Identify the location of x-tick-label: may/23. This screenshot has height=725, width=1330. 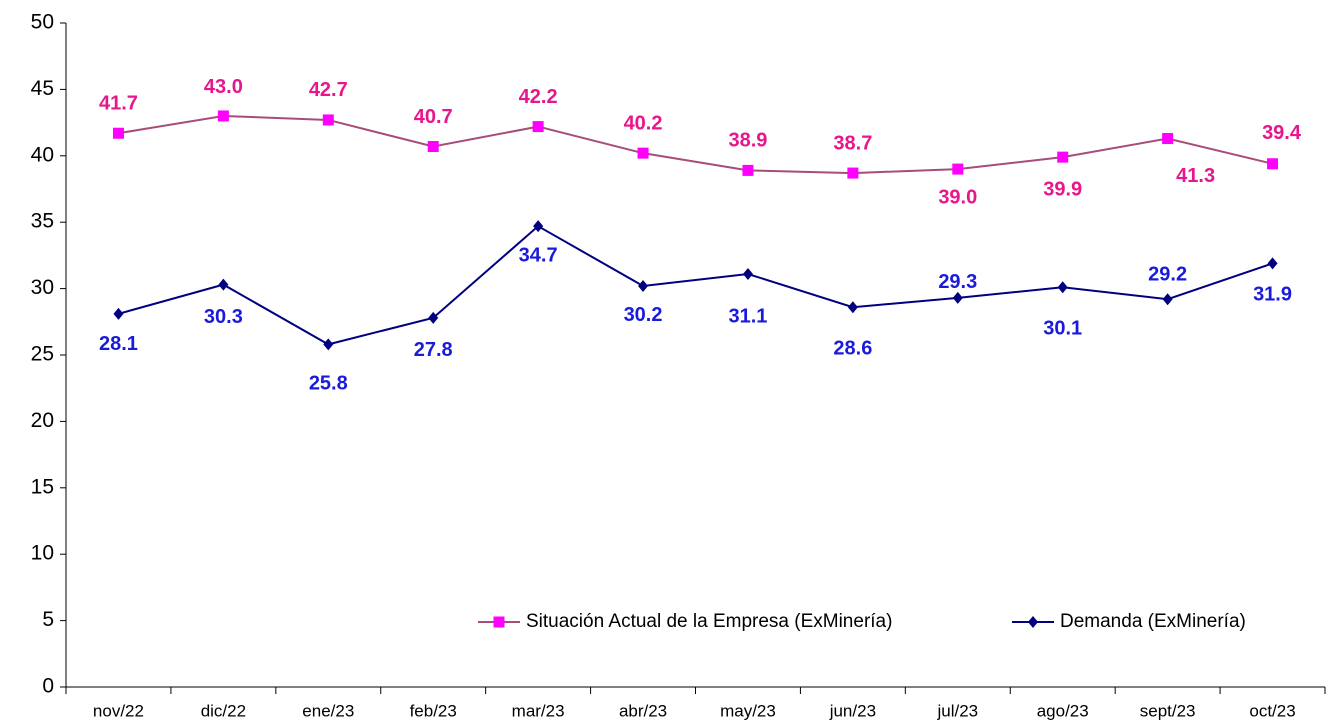
(748, 710).